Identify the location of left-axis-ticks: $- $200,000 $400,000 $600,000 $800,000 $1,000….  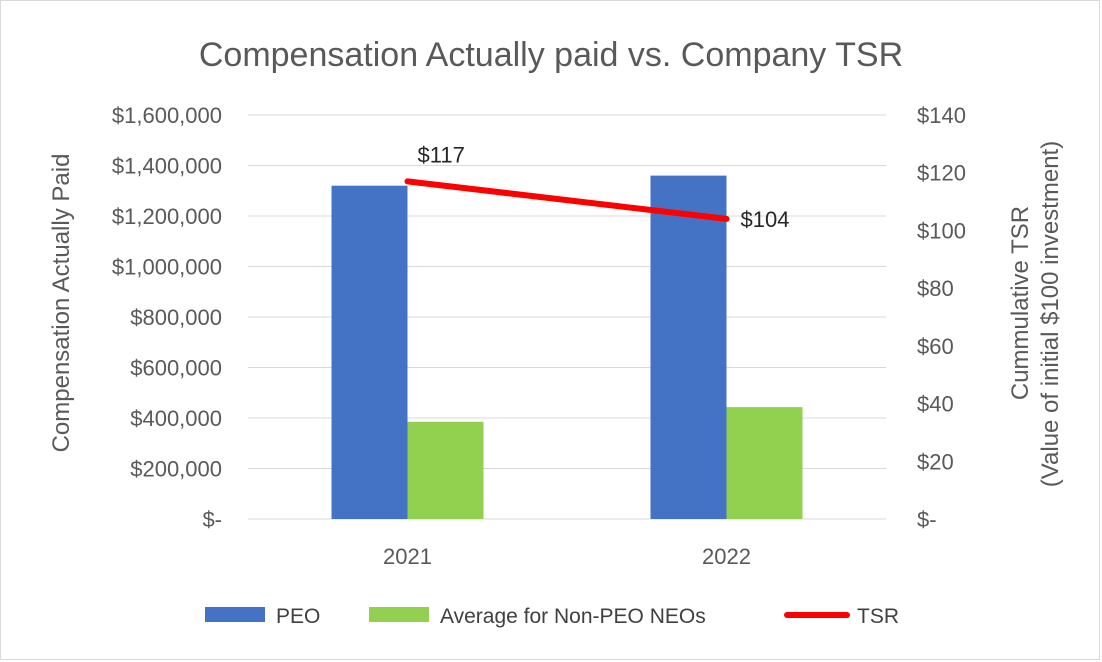
(167, 317).